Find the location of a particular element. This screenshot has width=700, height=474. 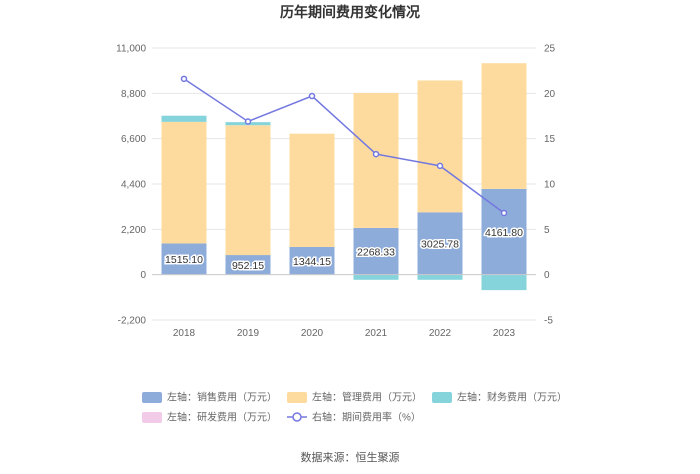

x-tick-label: 2022 is located at coordinates (440, 333).